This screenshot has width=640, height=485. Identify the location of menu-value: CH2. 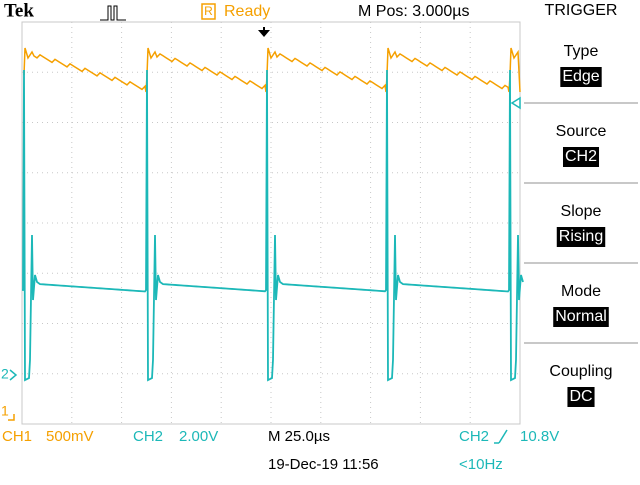
(581, 156).